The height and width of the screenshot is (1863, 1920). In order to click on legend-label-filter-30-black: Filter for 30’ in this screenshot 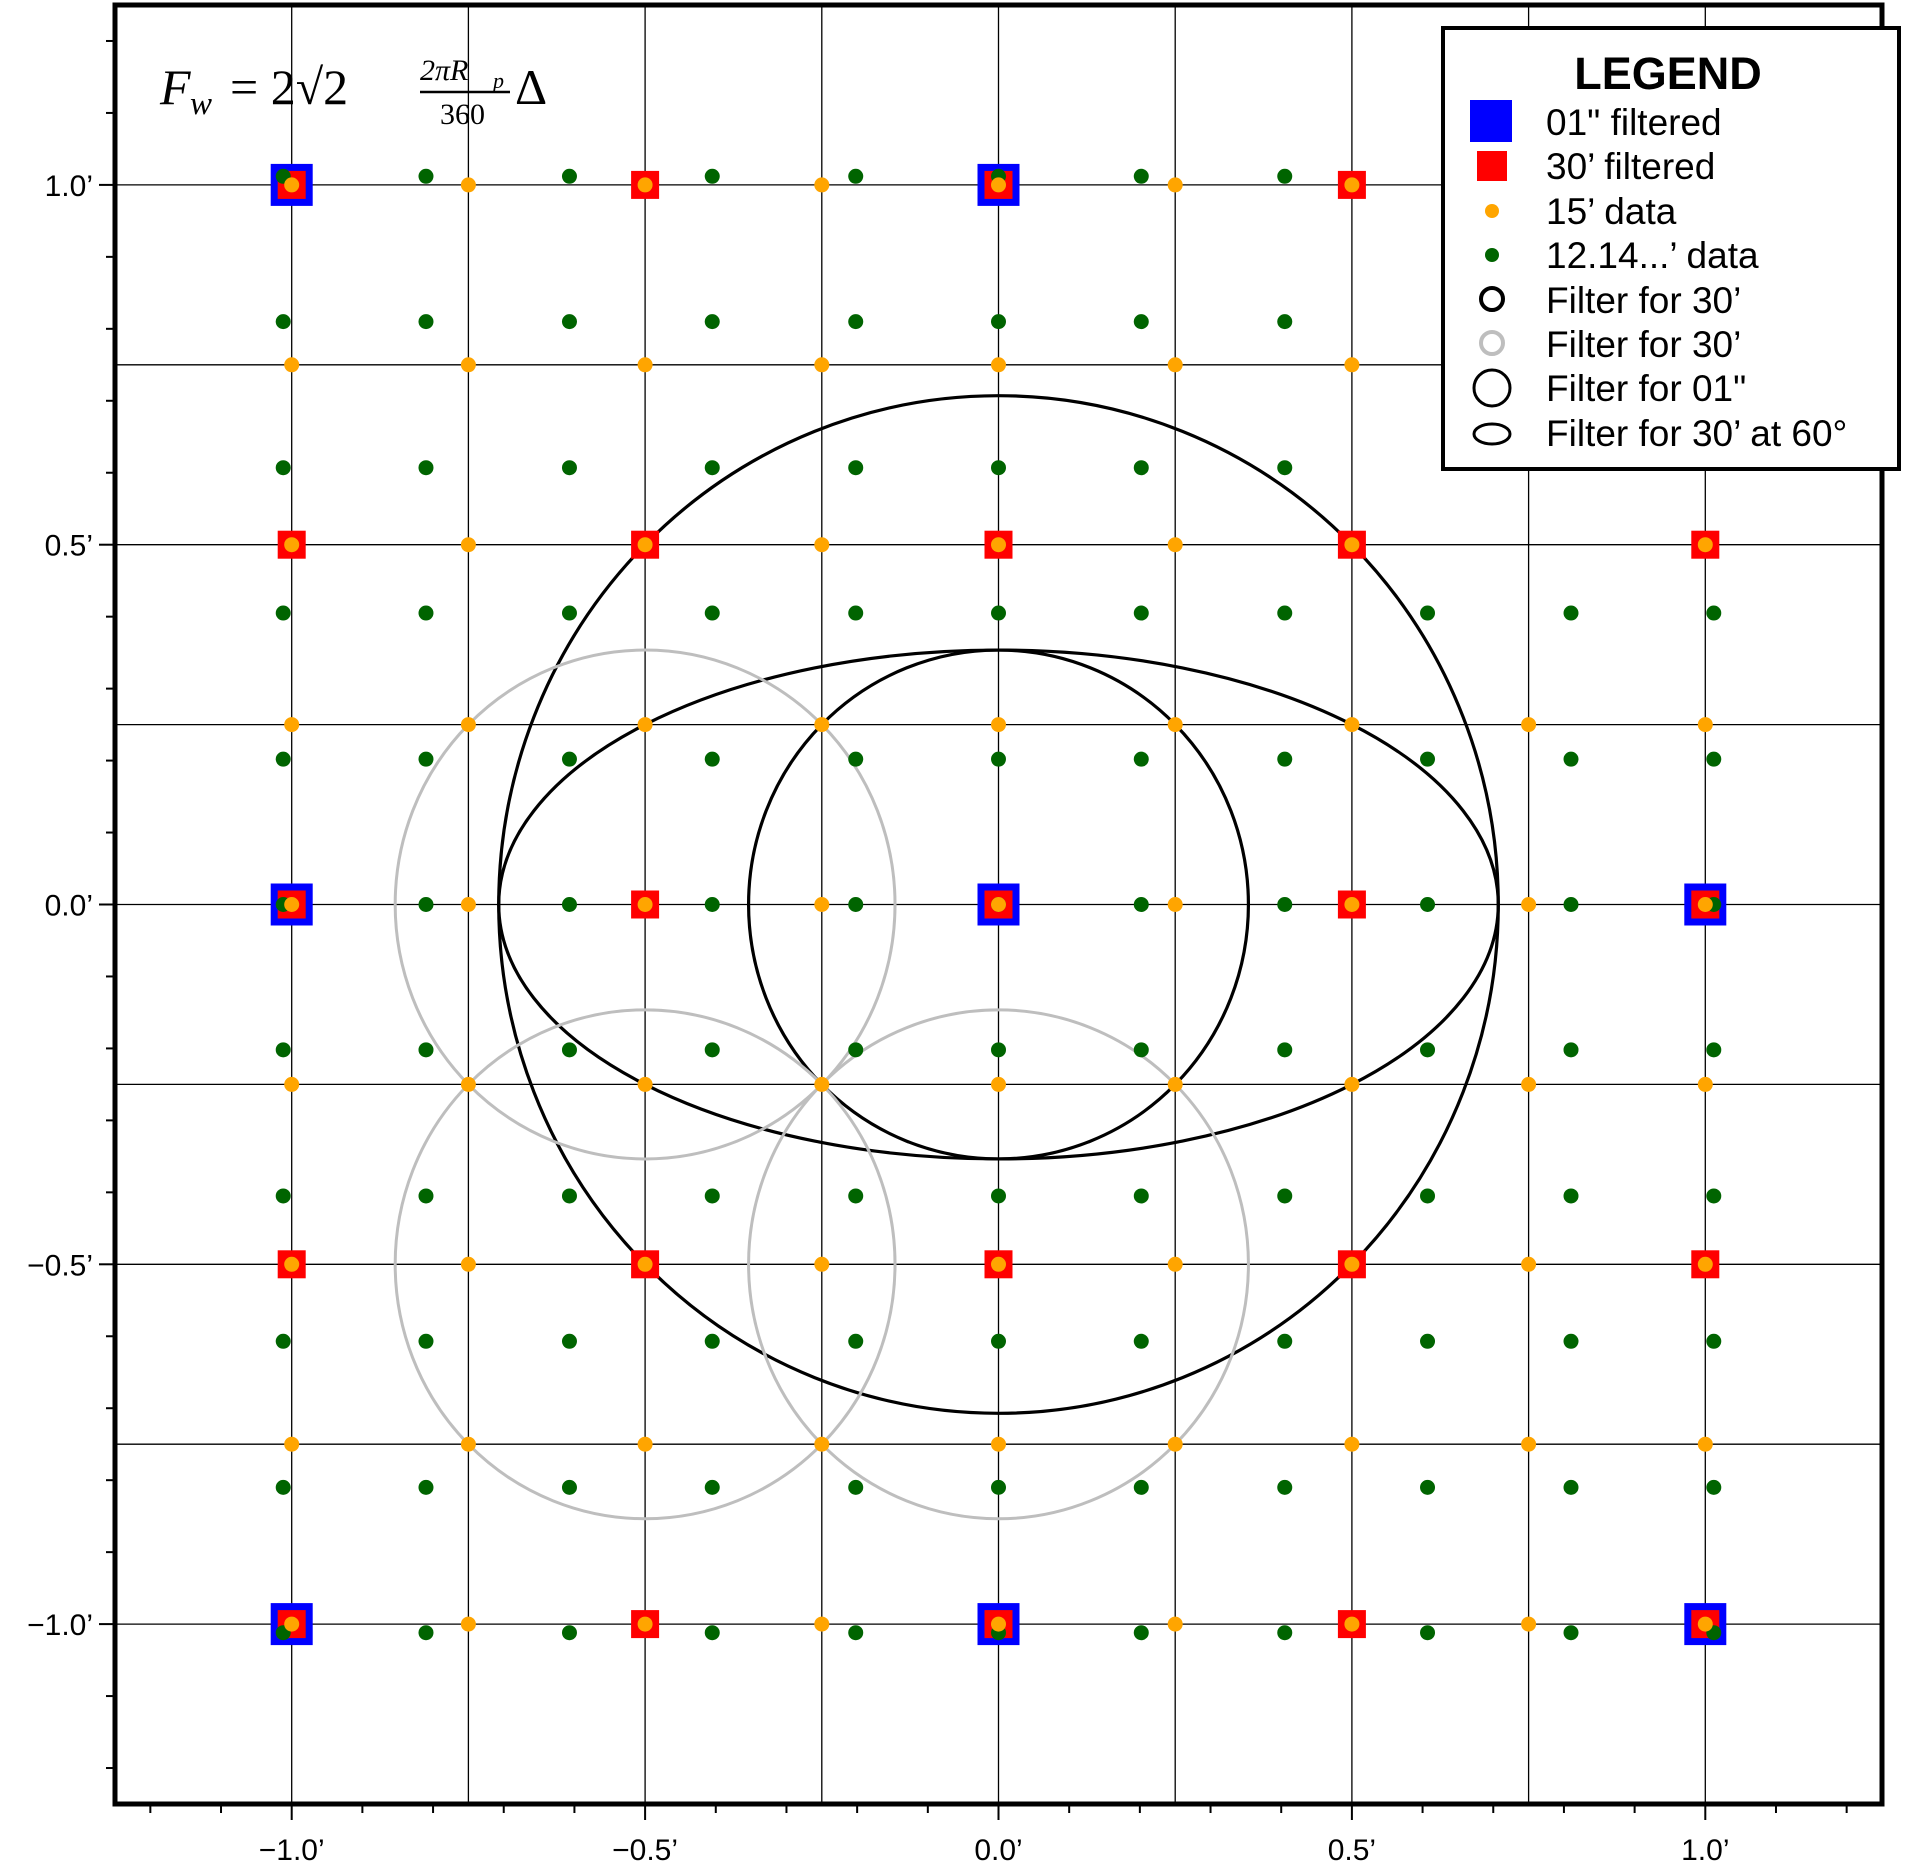, I will do `click(1643, 300)`.